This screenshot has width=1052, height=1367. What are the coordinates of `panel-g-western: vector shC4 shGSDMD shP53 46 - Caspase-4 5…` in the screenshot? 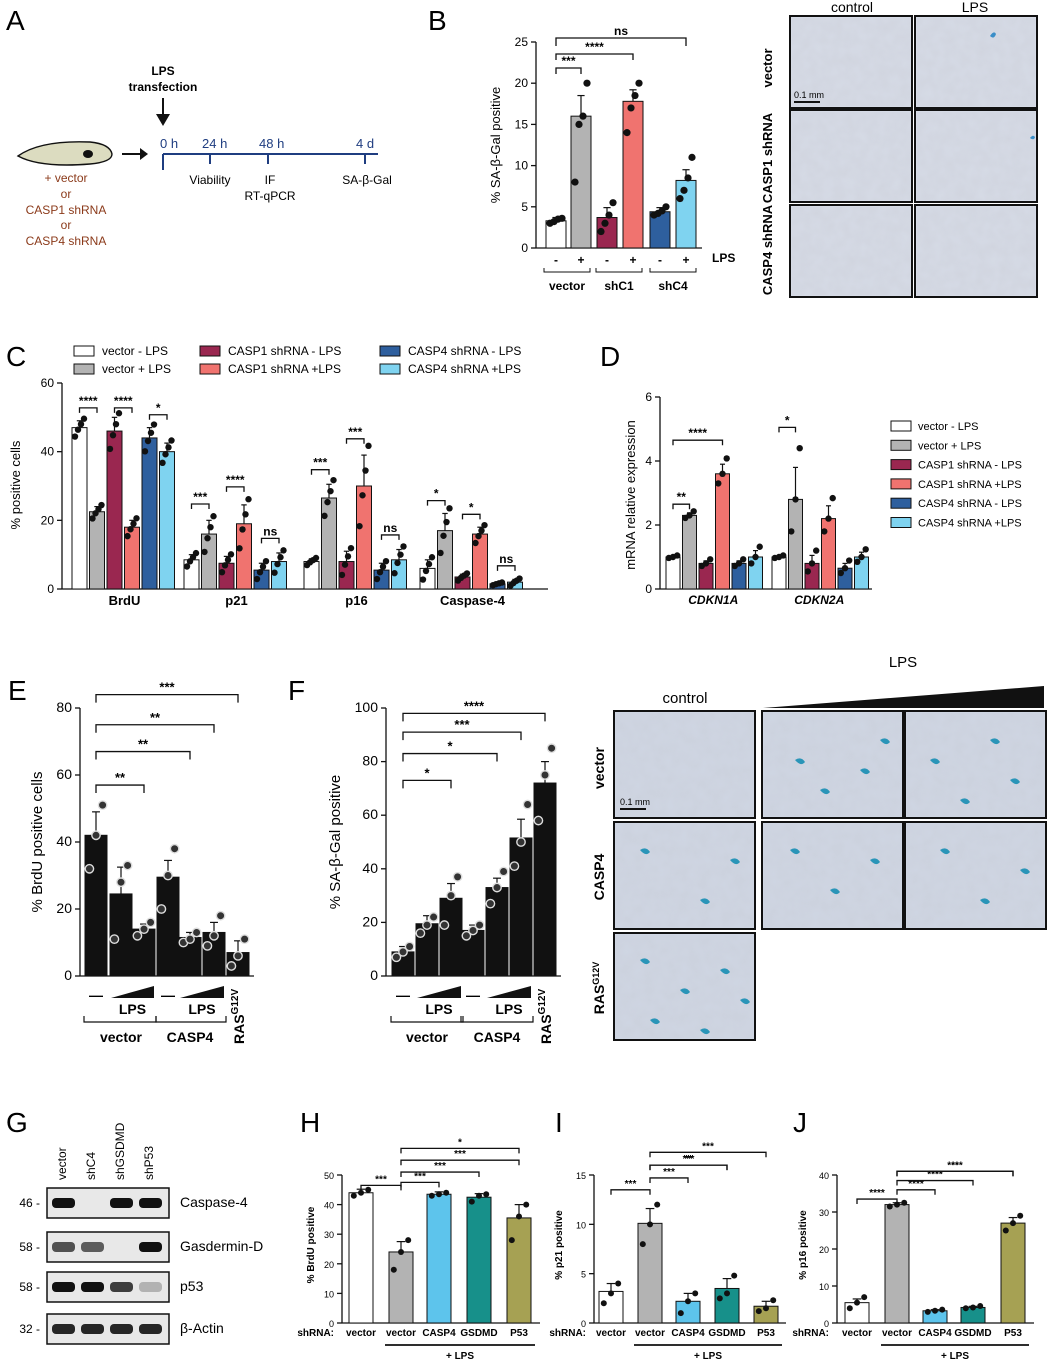 It's located at (141, 1233).